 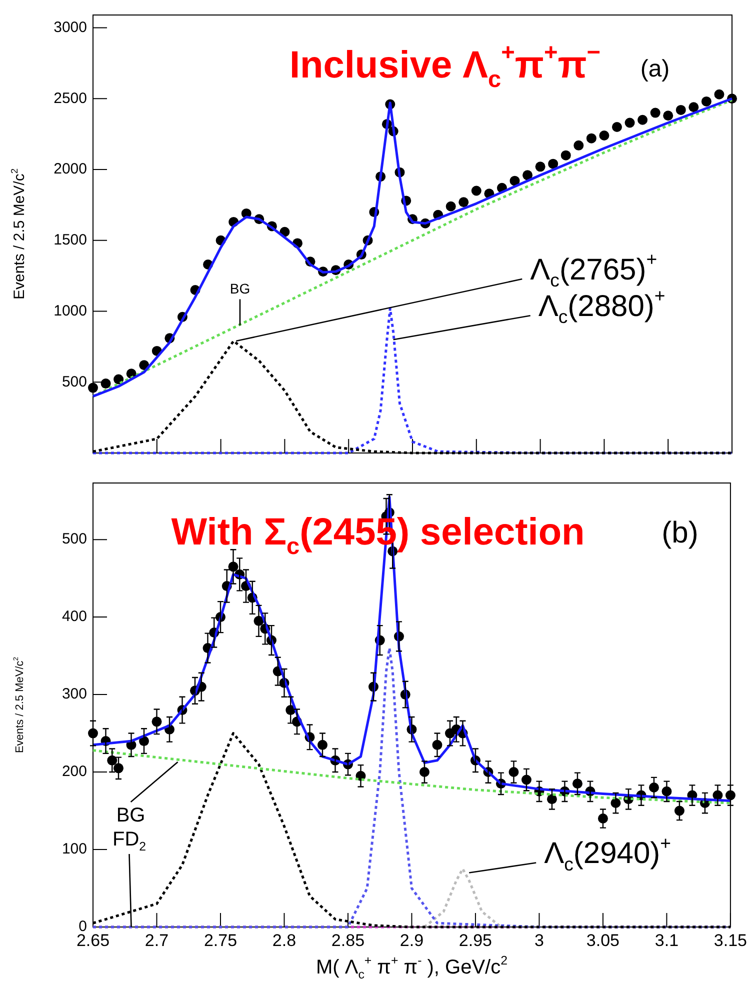 I want to click on x-tick-label: 3.05, so click(x=603, y=940).